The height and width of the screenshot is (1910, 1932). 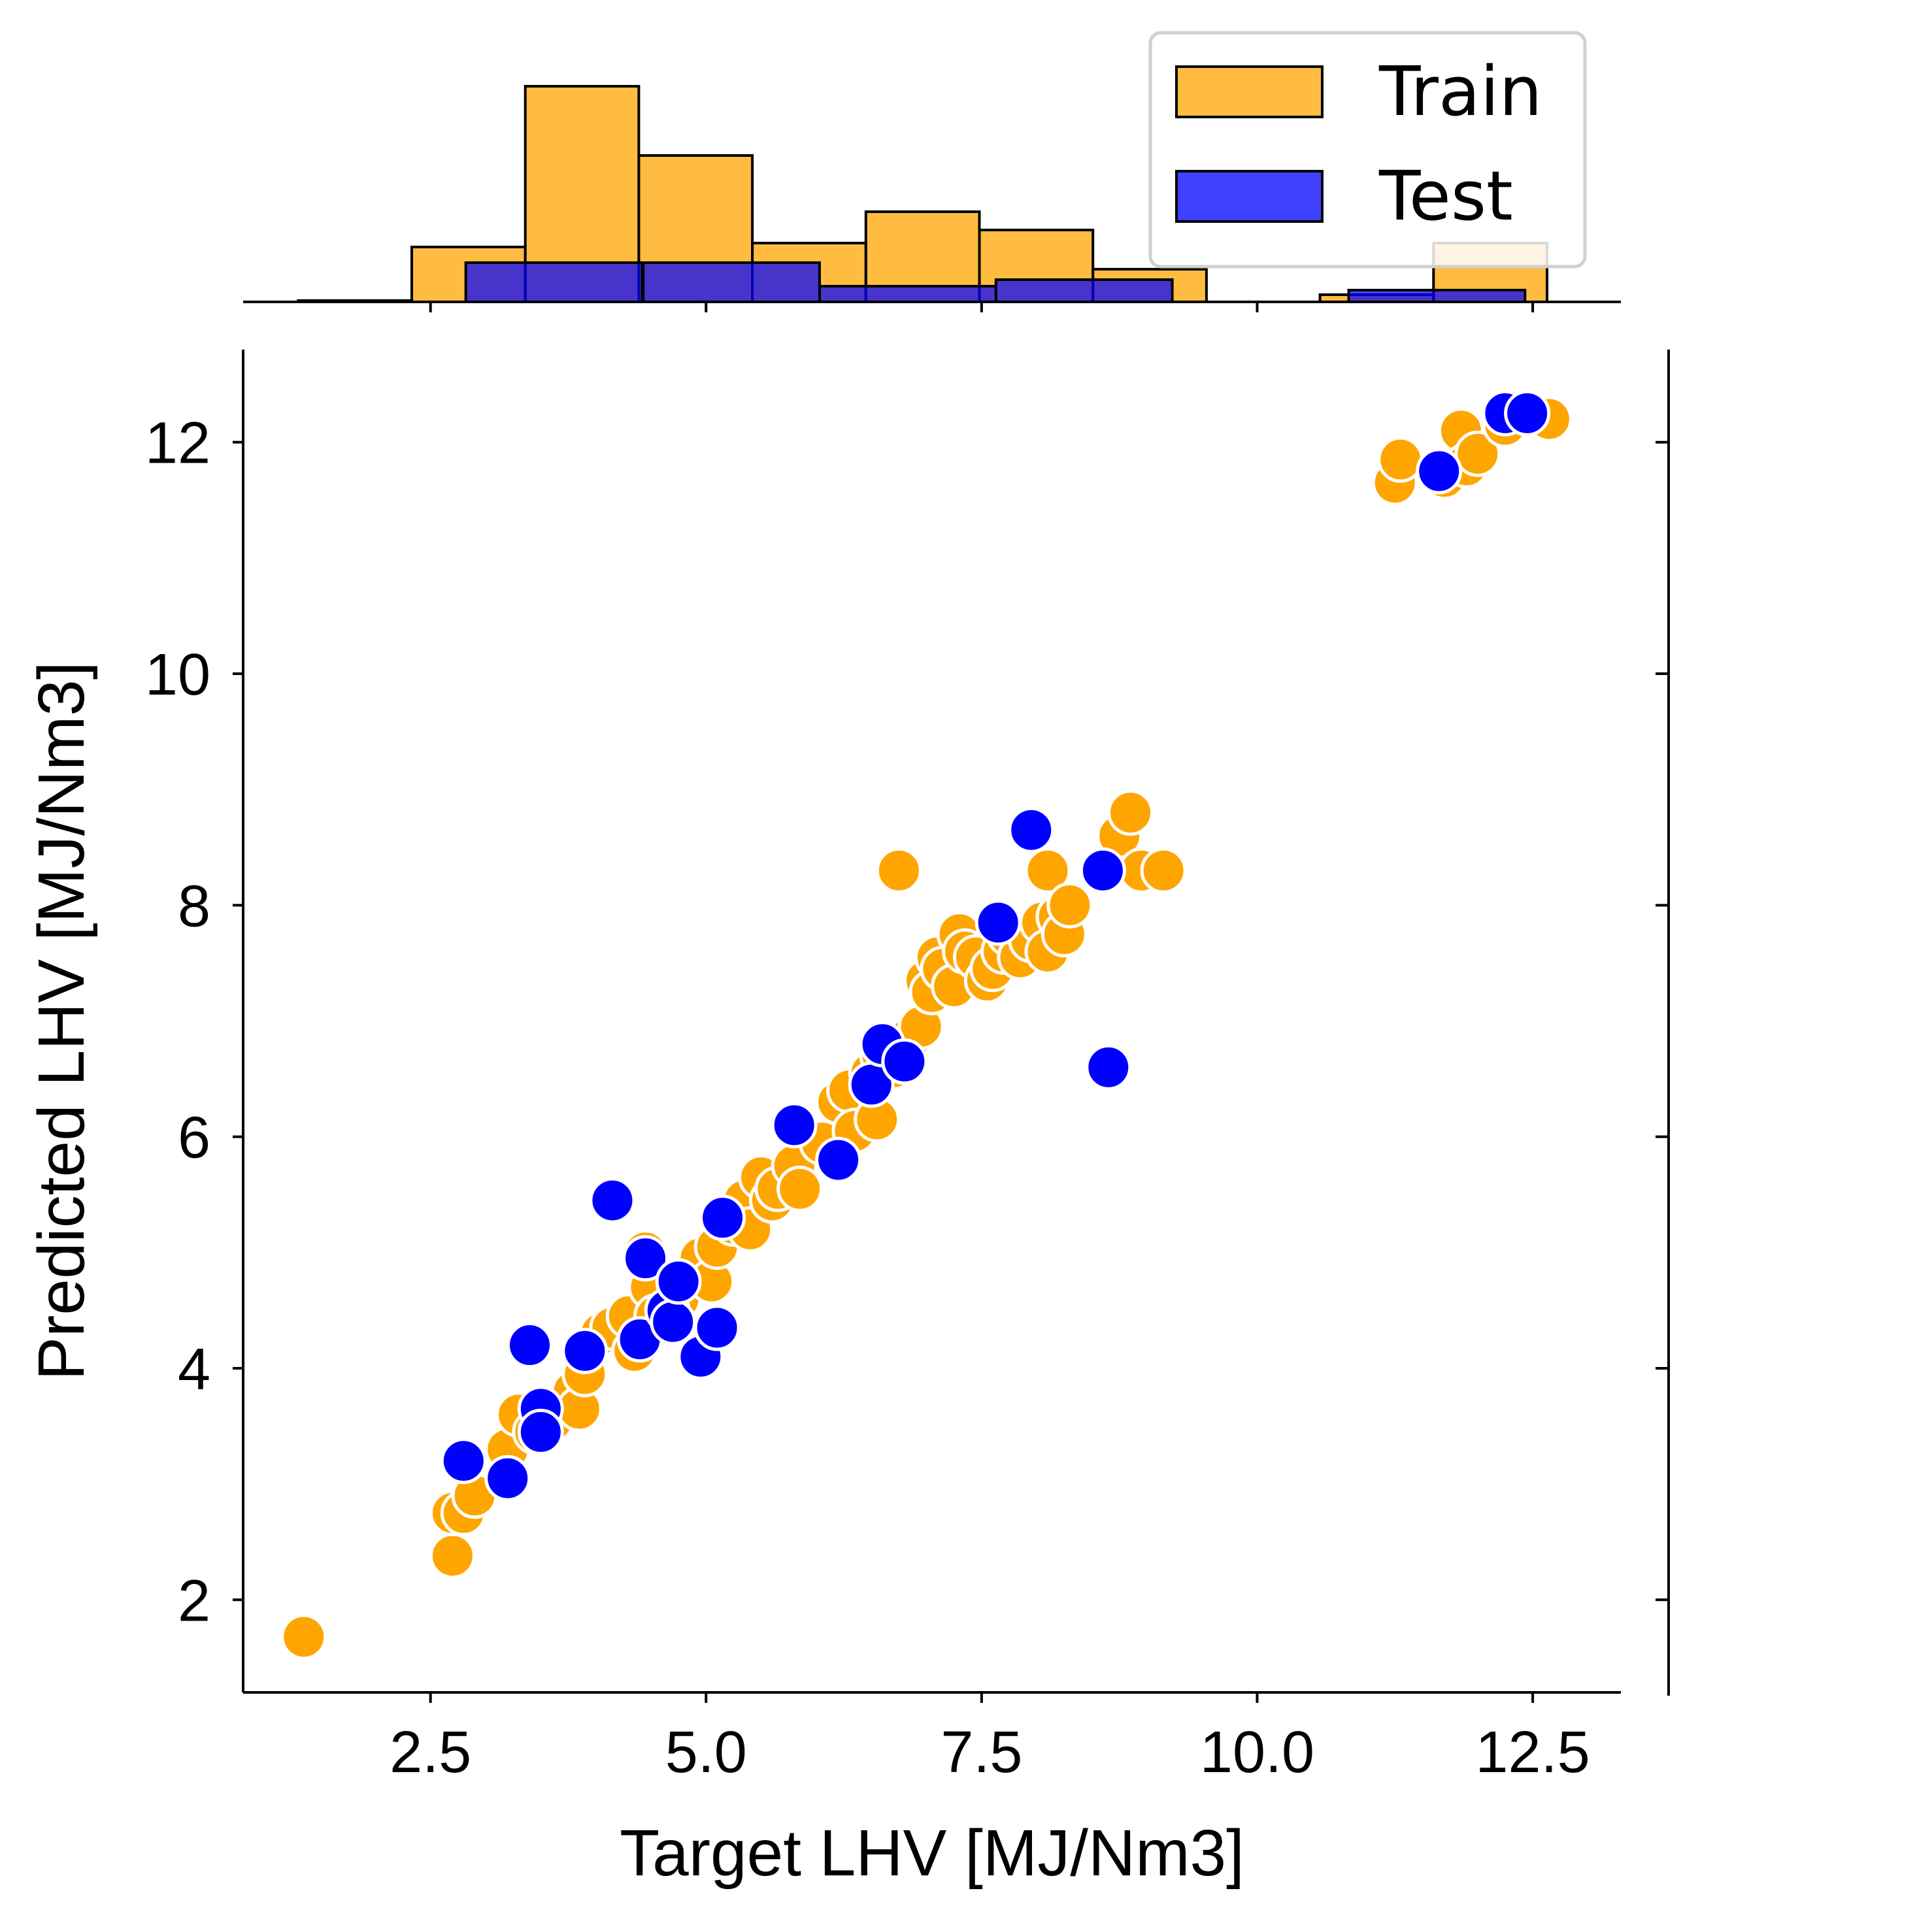 What do you see at coordinates (706, 1752) in the screenshot?
I see `x-tick-label: 5.0` at bounding box center [706, 1752].